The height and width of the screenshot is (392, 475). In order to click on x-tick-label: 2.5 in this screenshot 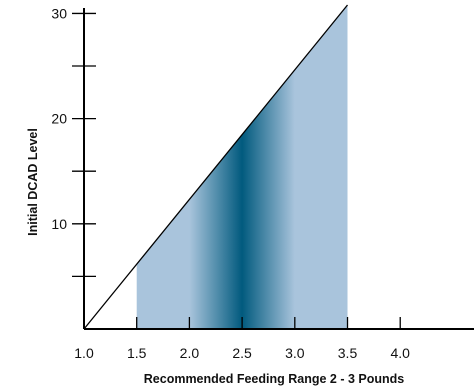, I will do `click(242, 353)`.